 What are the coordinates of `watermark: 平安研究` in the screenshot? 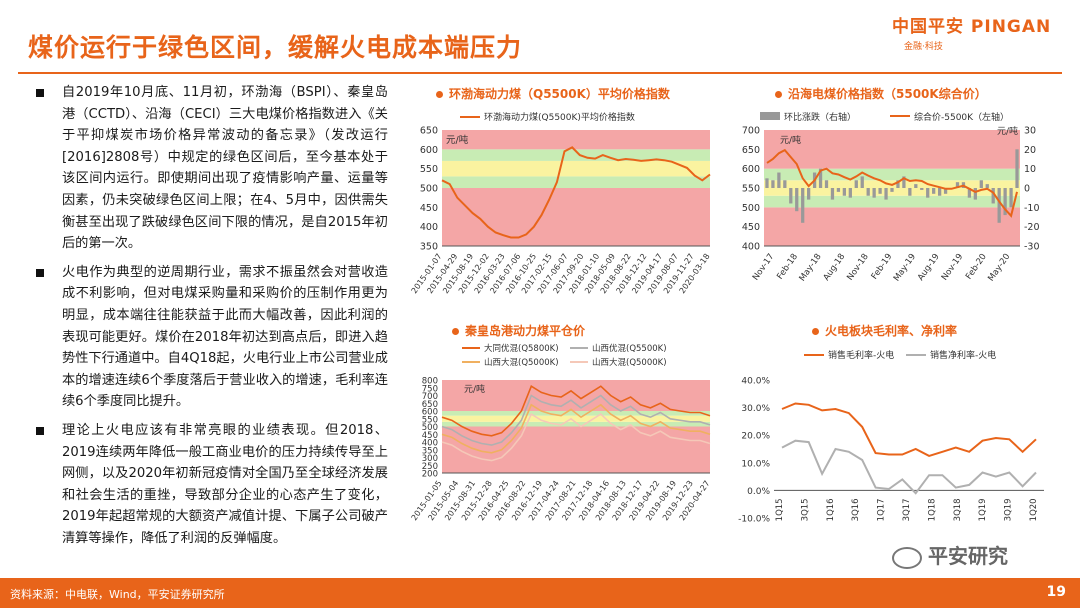 It's located at (950, 554).